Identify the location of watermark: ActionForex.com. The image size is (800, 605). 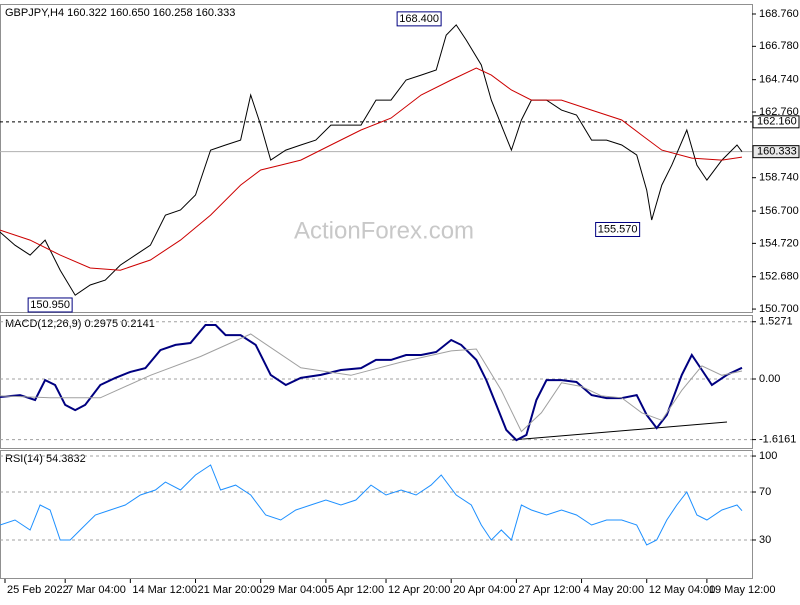
(384, 230).